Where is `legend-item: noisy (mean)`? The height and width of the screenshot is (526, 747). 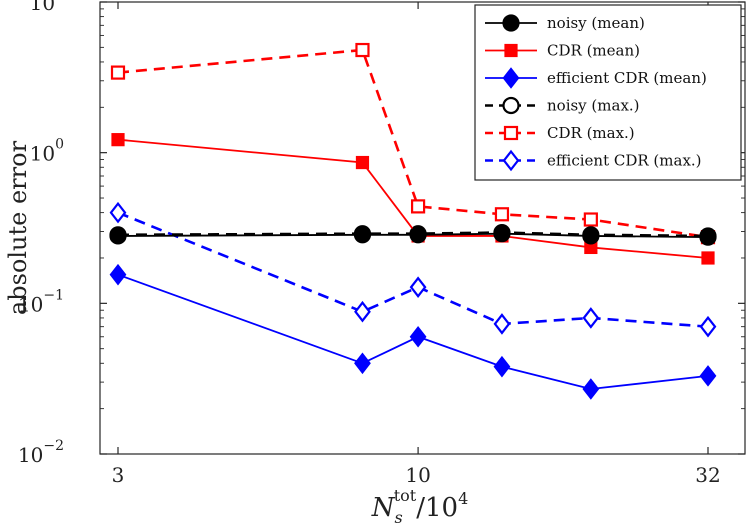 legend-item: noisy (mean) is located at coordinates (565, 23).